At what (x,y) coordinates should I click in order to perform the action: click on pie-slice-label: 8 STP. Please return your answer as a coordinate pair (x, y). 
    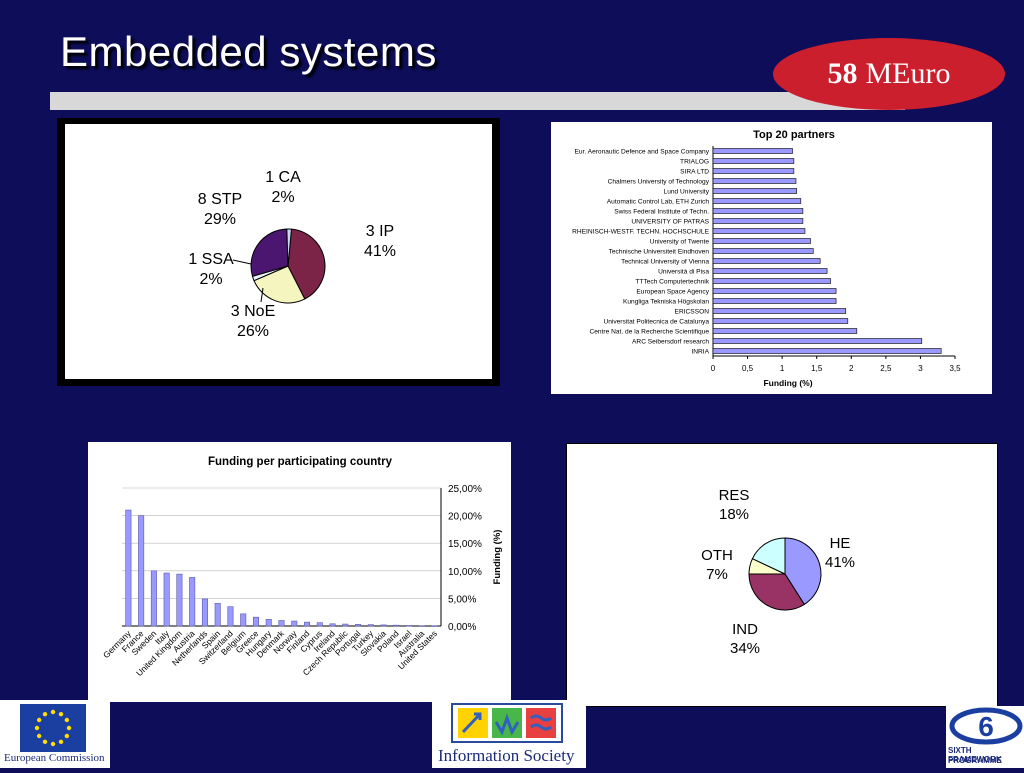
    Looking at the image, I should click on (220, 199).